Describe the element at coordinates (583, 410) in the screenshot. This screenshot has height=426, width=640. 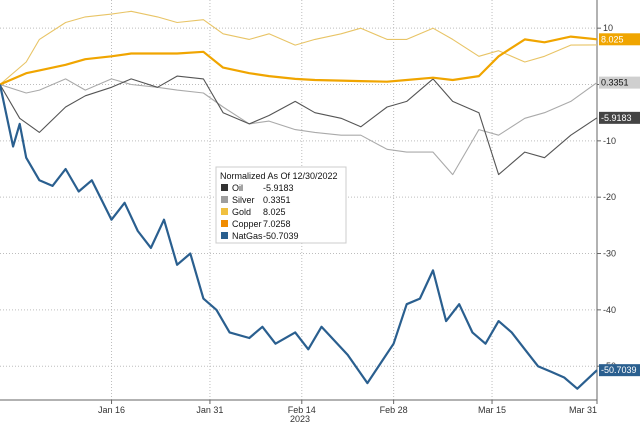
I see `x-tick-label: Mar 31` at that location.